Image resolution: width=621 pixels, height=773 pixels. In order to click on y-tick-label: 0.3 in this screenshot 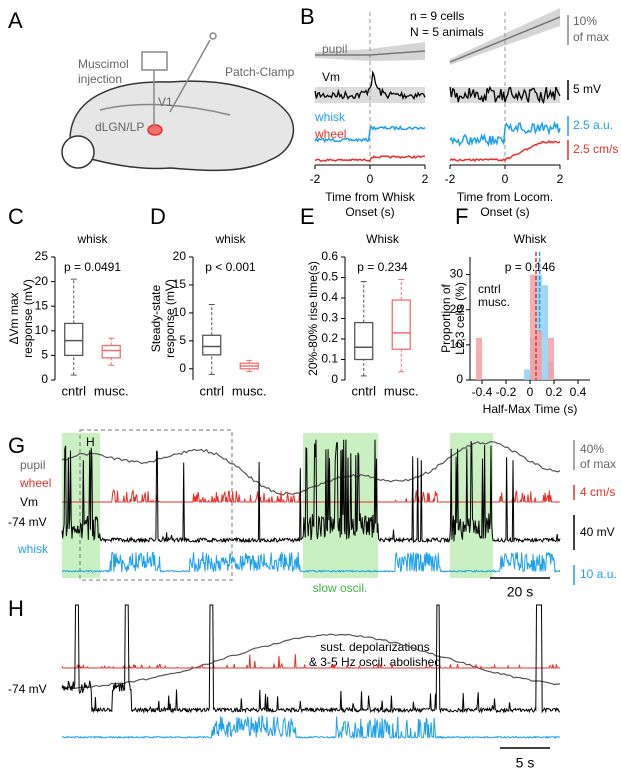, I will do `click(329, 318)`.